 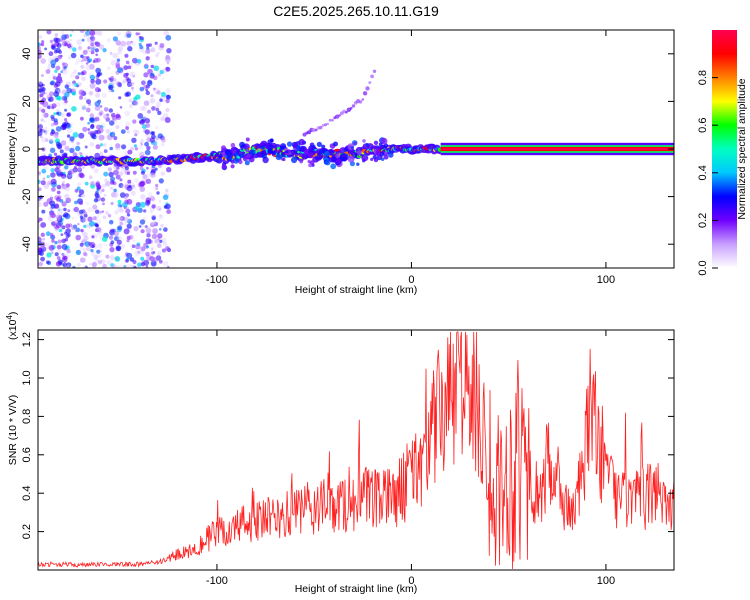 I want to click on colorbar-strip, so click(x=724, y=149).